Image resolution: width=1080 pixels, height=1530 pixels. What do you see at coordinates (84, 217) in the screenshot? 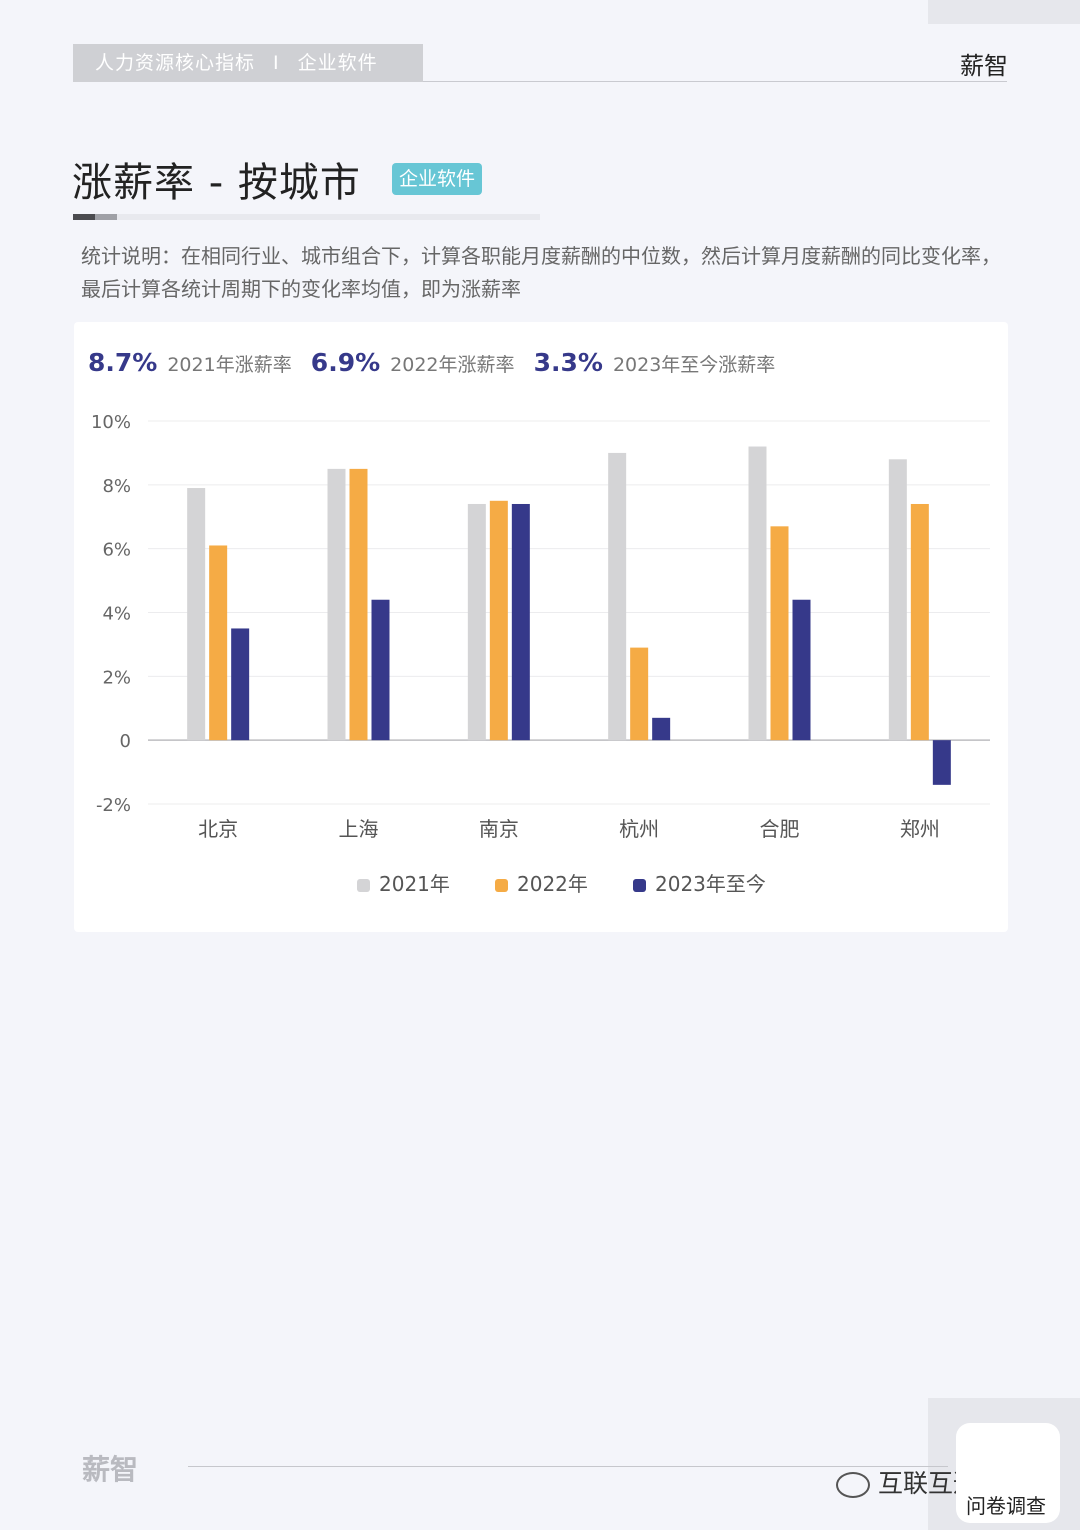
I see `underline-accent-dark` at bounding box center [84, 217].